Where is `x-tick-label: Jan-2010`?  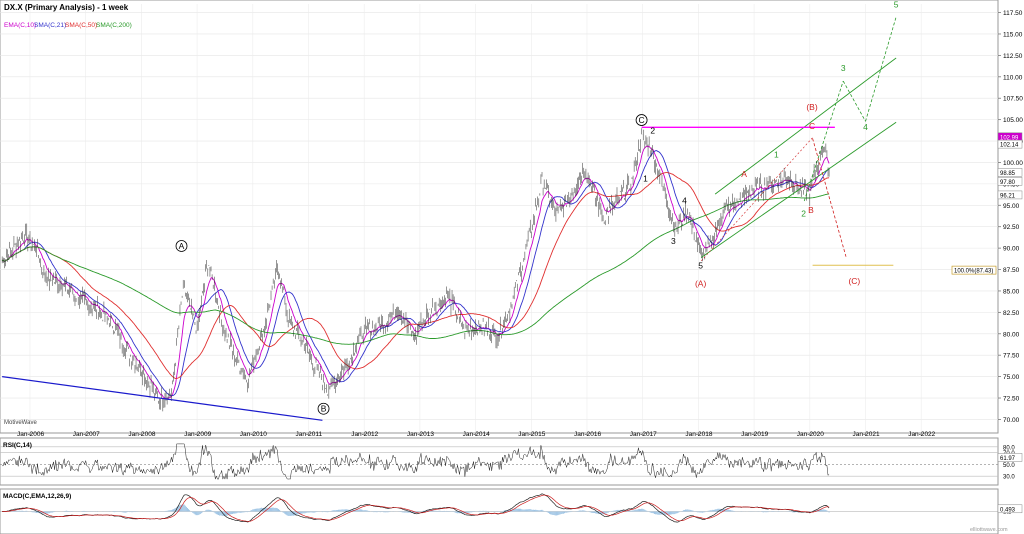 x-tick-label: Jan-2010 is located at coordinates (253, 434).